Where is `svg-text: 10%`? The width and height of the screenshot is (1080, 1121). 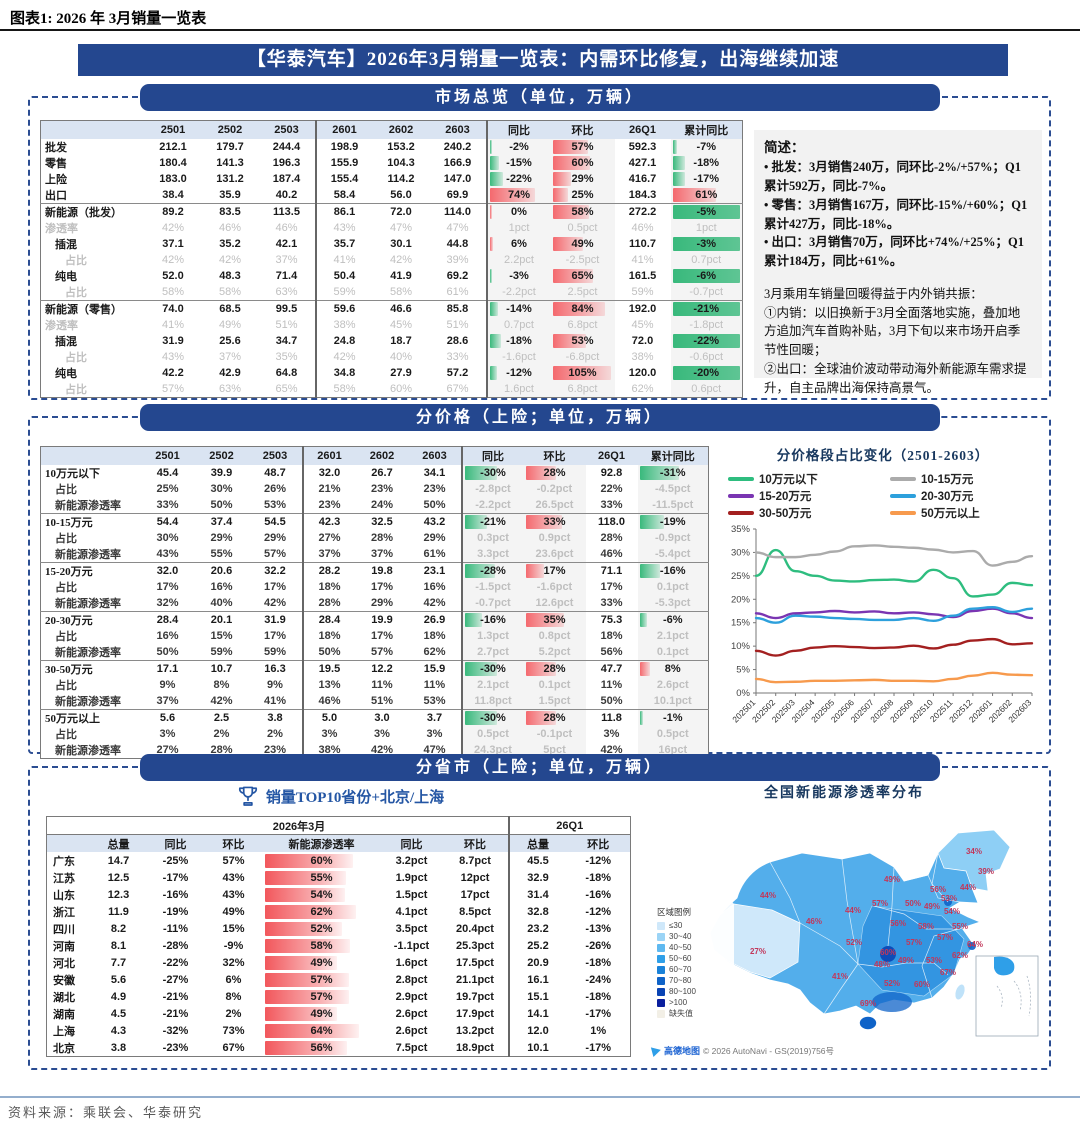 svg-text: 10% is located at coordinates (741, 646).